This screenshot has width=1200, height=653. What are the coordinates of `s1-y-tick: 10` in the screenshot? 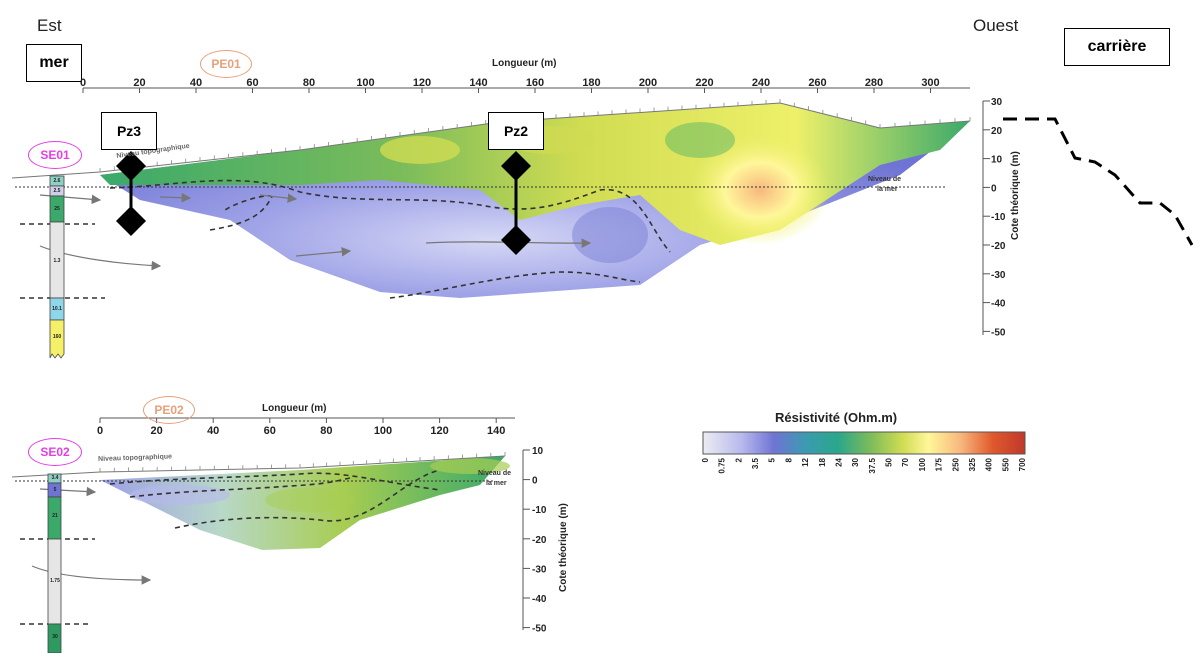 It's located at (997, 160).